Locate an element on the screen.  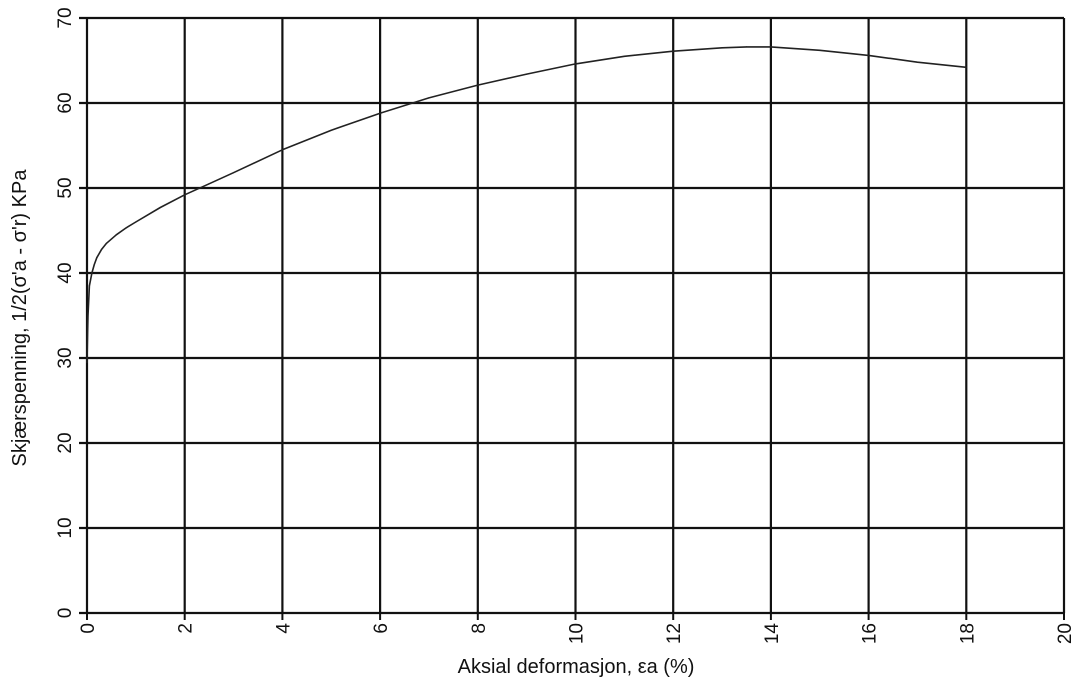
x-tick-label: 6 is located at coordinates (381, 628).